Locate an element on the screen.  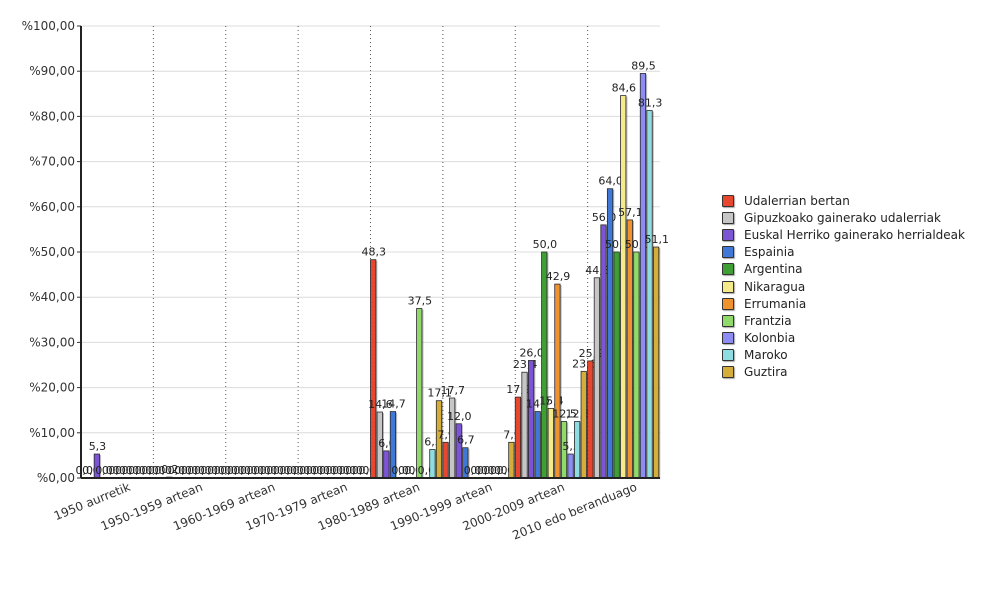
data-label: 84,6 is located at coordinates (624, 88).